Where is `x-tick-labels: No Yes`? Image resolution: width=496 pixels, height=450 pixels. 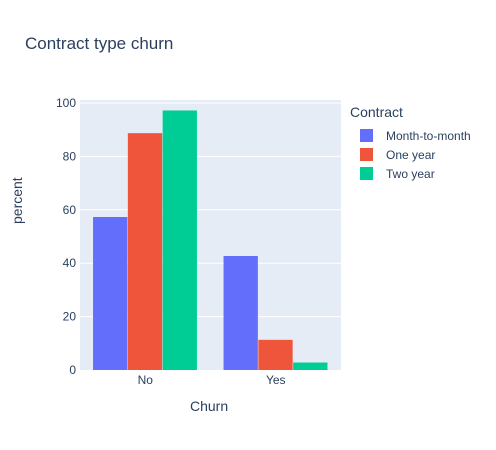 x-tick-labels: No Yes is located at coordinates (212, 380).